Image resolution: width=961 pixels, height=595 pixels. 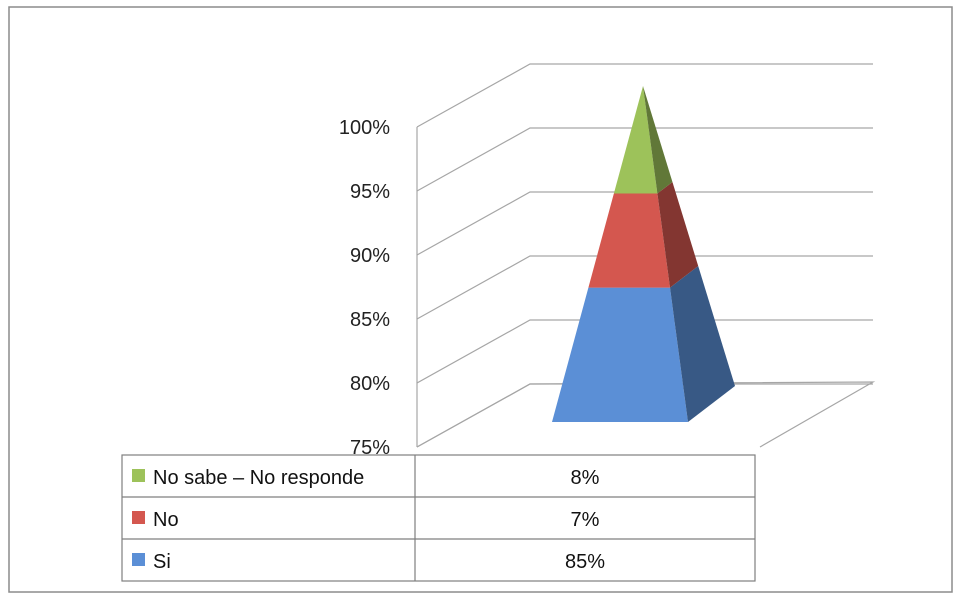 I want to click on y-tick-label: 100%, so click(x=364, y=128).